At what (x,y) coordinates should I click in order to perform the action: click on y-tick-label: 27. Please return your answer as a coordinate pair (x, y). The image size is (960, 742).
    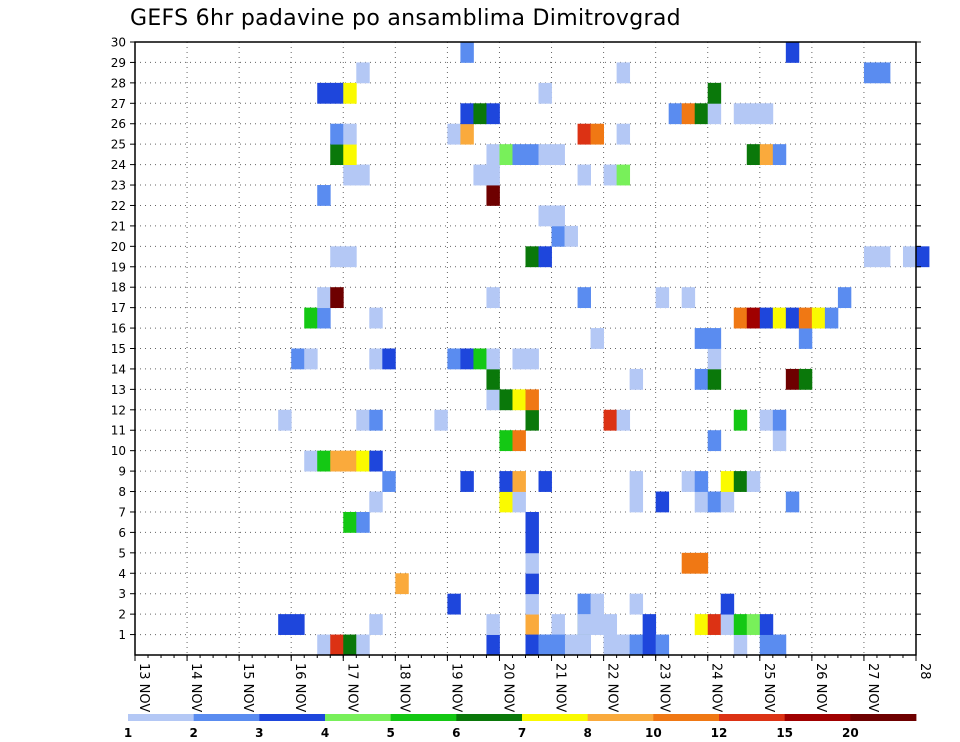
    Looking at the image, I should click on (118, 104).